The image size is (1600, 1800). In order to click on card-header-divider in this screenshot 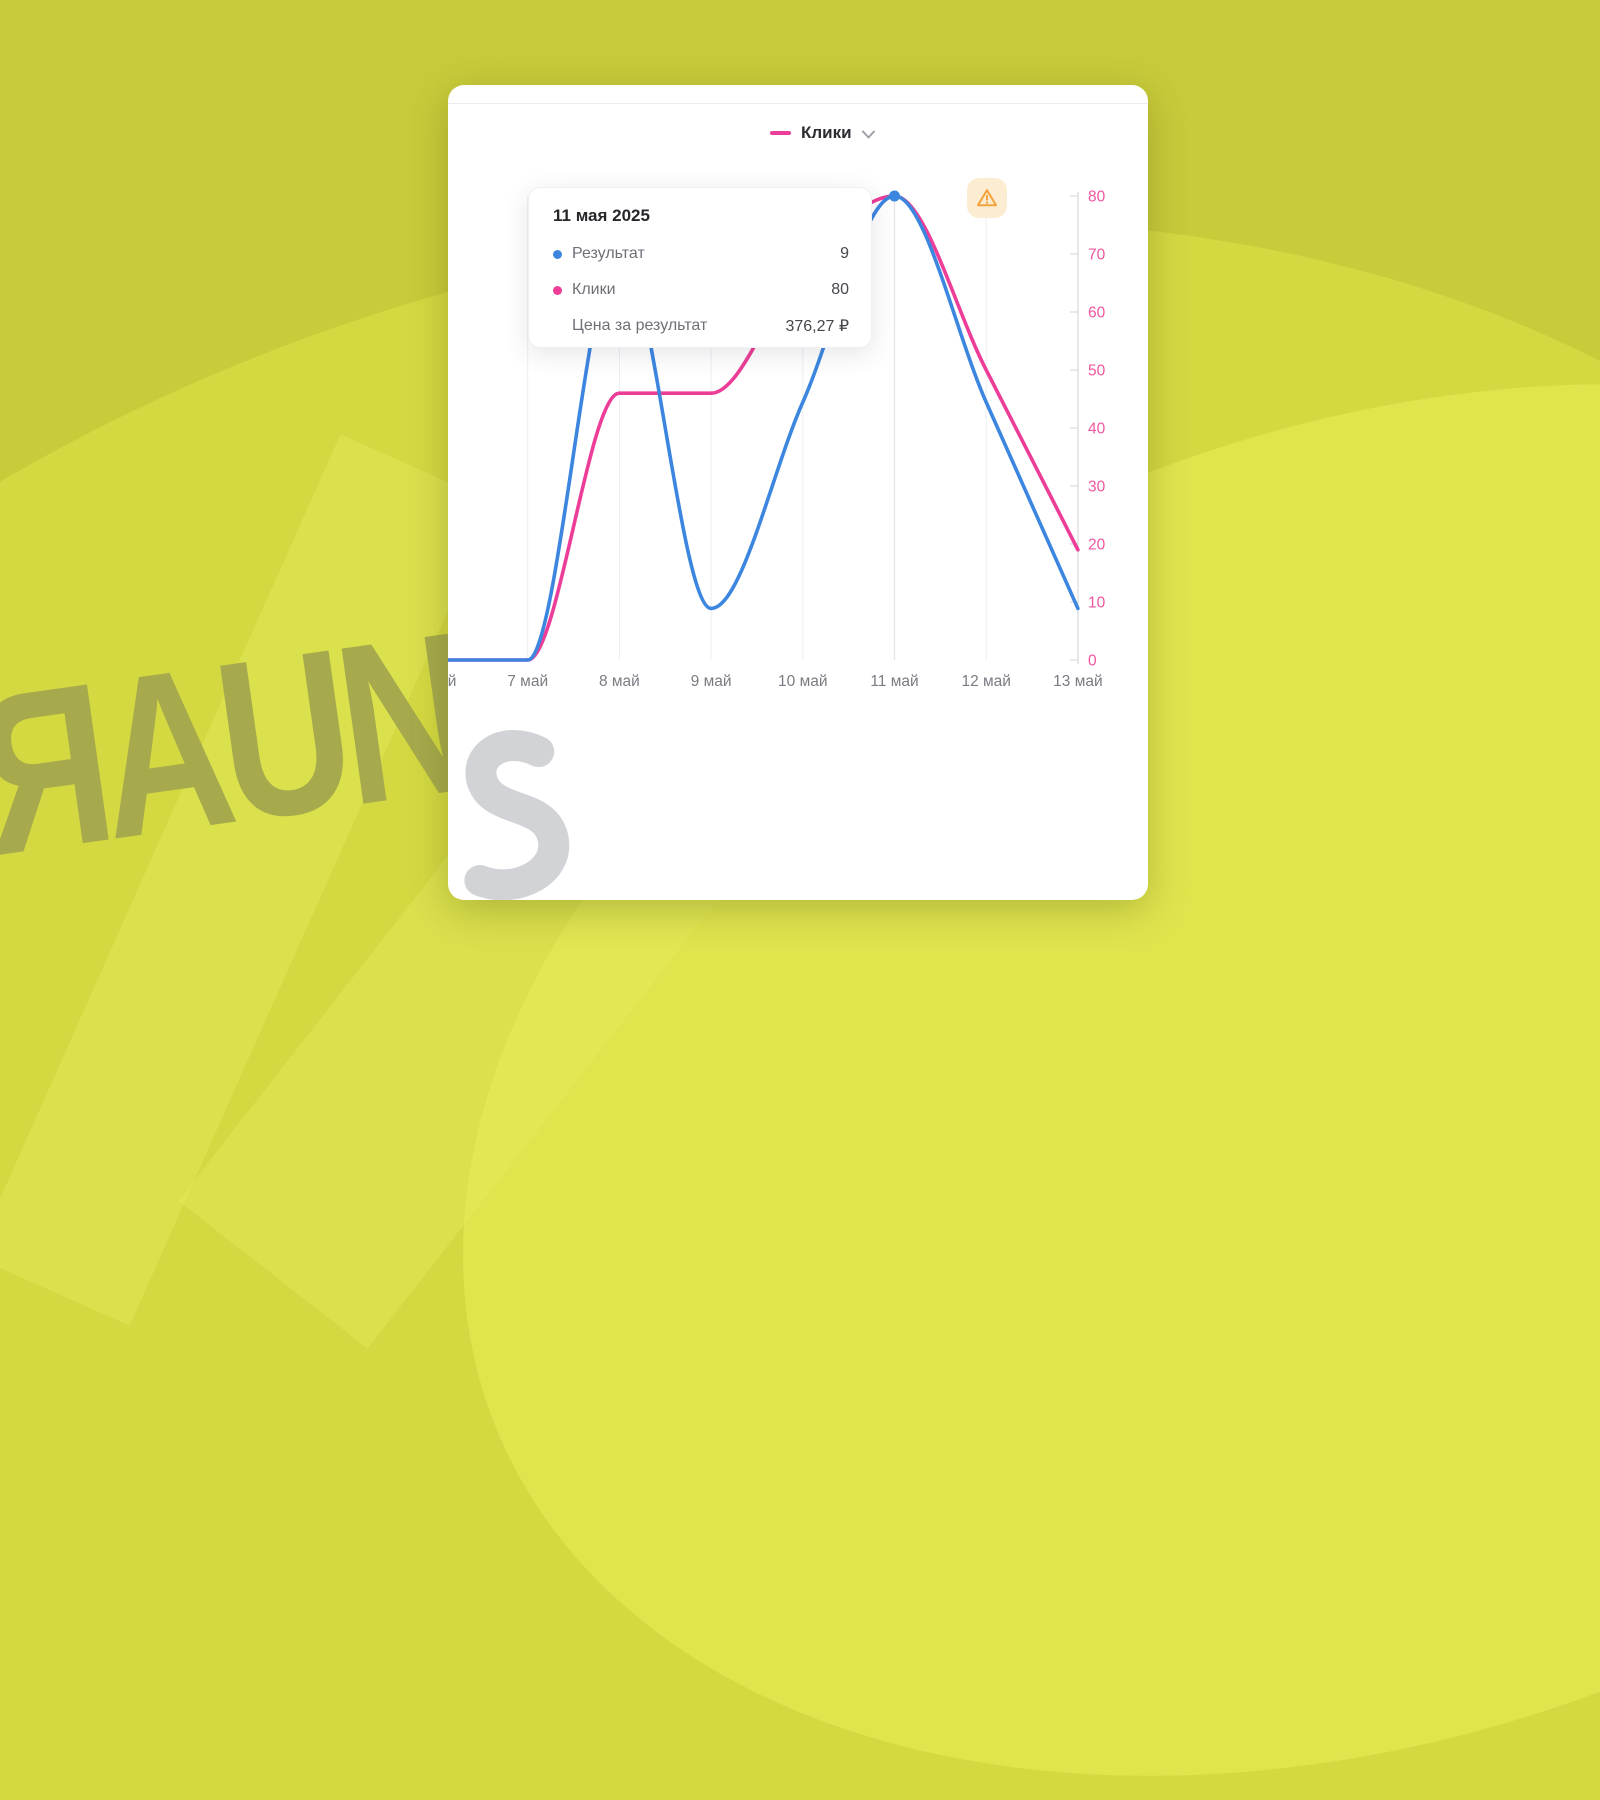, I will do `click(798, 103)`.